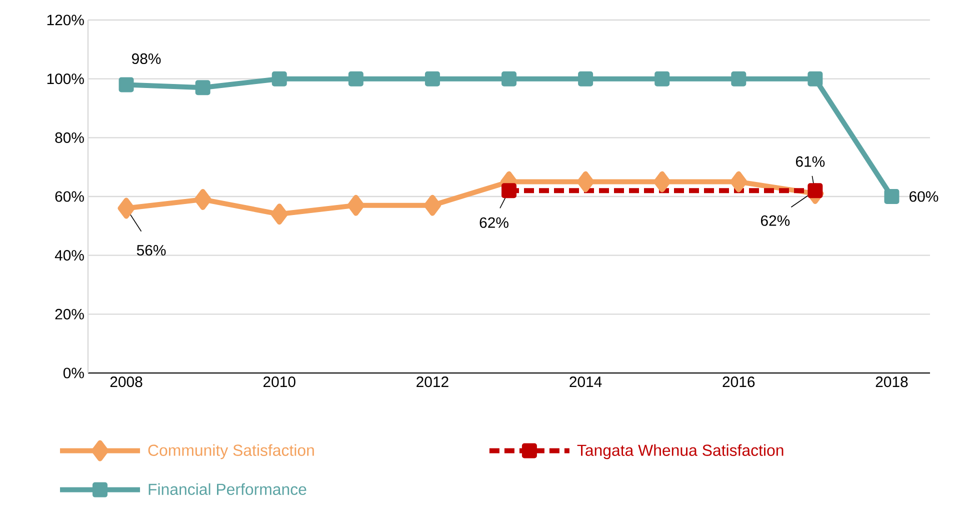 The height and width of the screenshot is (522, 958). What do you see at coordinates (680, 452) in the screenshot?
I see `text: Tangata Whenua Satisfaction` at bounding box center [680, 452].